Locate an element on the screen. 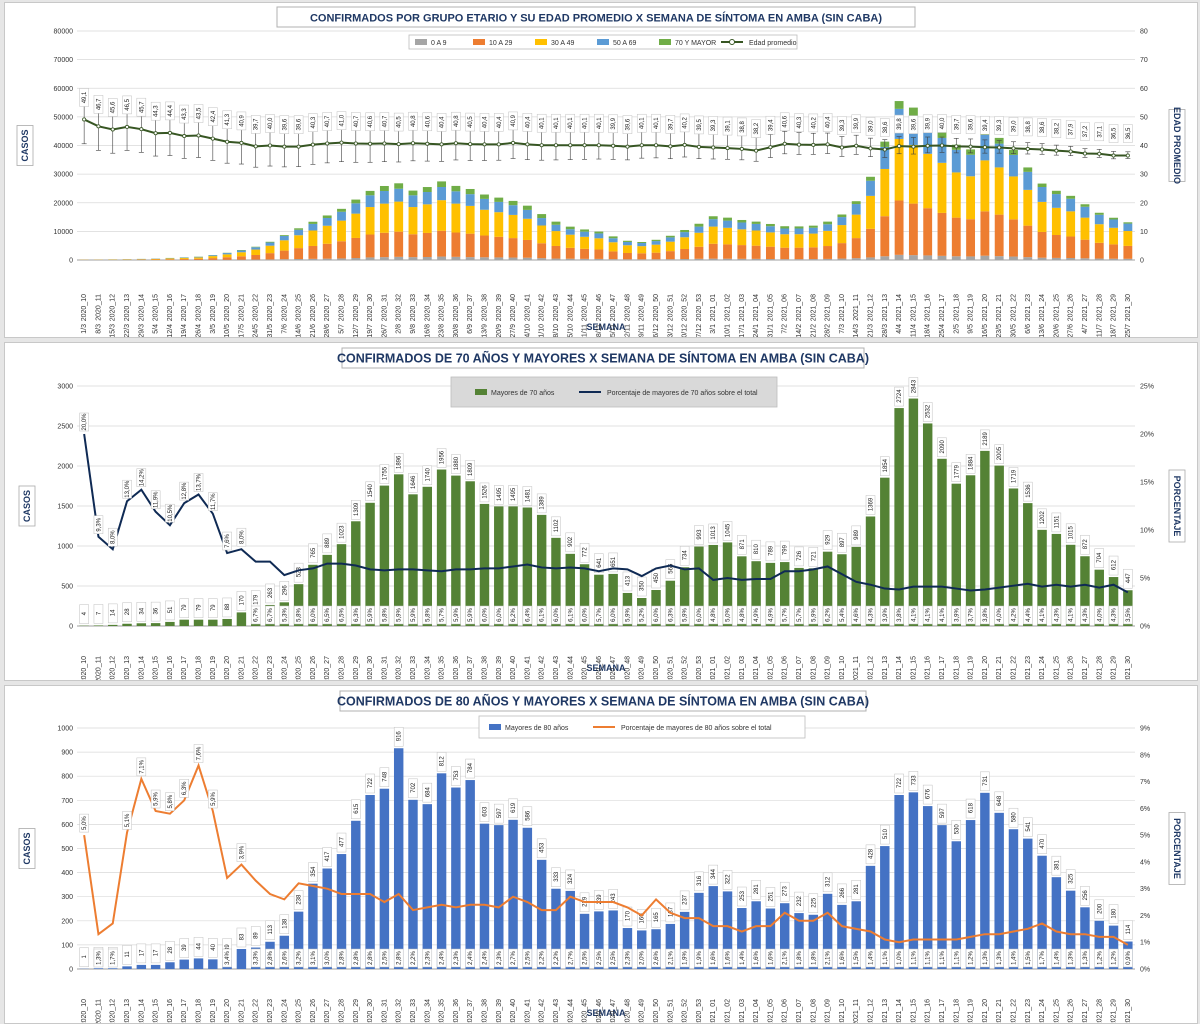 The height and width of the screenshot is (1024, 1200). x-tick-label: 2021_19 is located at coordinates (971, 307).